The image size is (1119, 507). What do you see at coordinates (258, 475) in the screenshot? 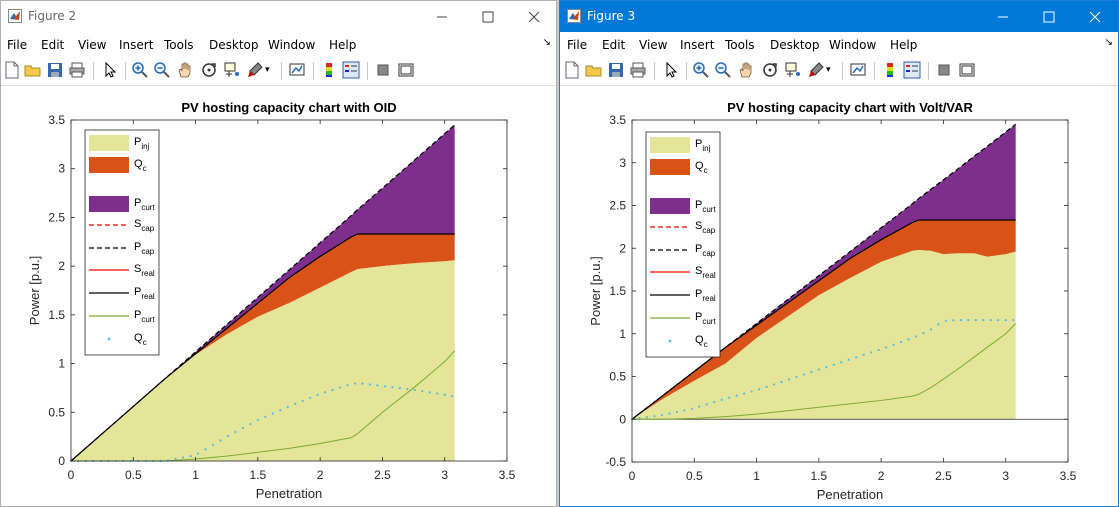
I see `x-tick-label: 1.5` at bounding box center [258, 475].